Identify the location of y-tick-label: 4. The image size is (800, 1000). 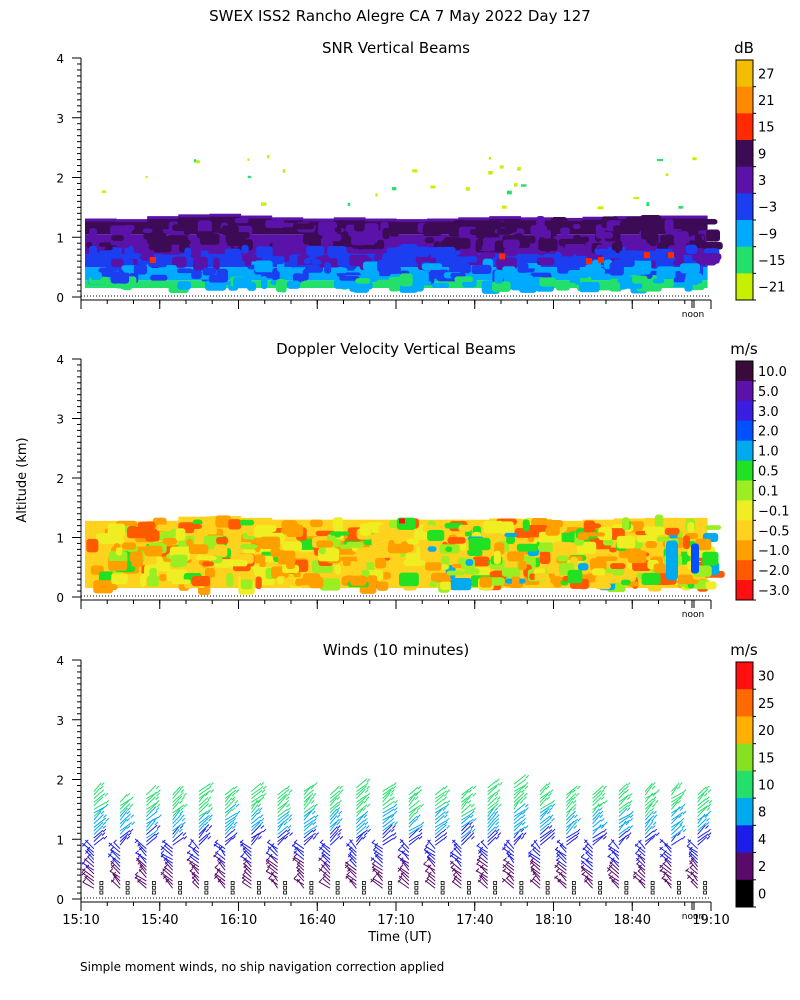
(60, 661).